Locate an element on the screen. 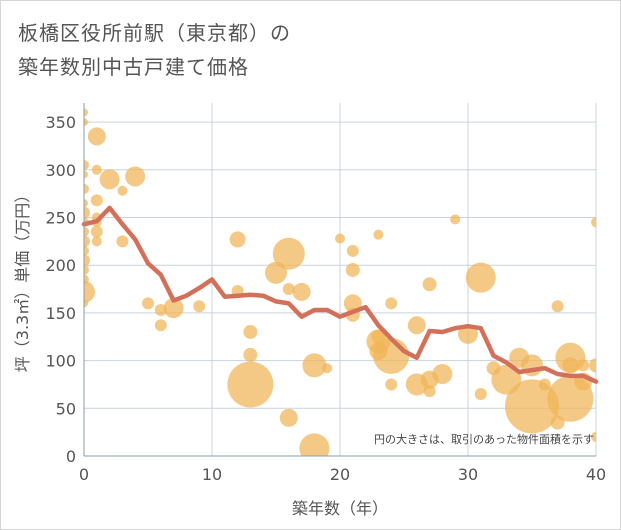  y-tick-label: 50 is located at coordinates (66, 408).